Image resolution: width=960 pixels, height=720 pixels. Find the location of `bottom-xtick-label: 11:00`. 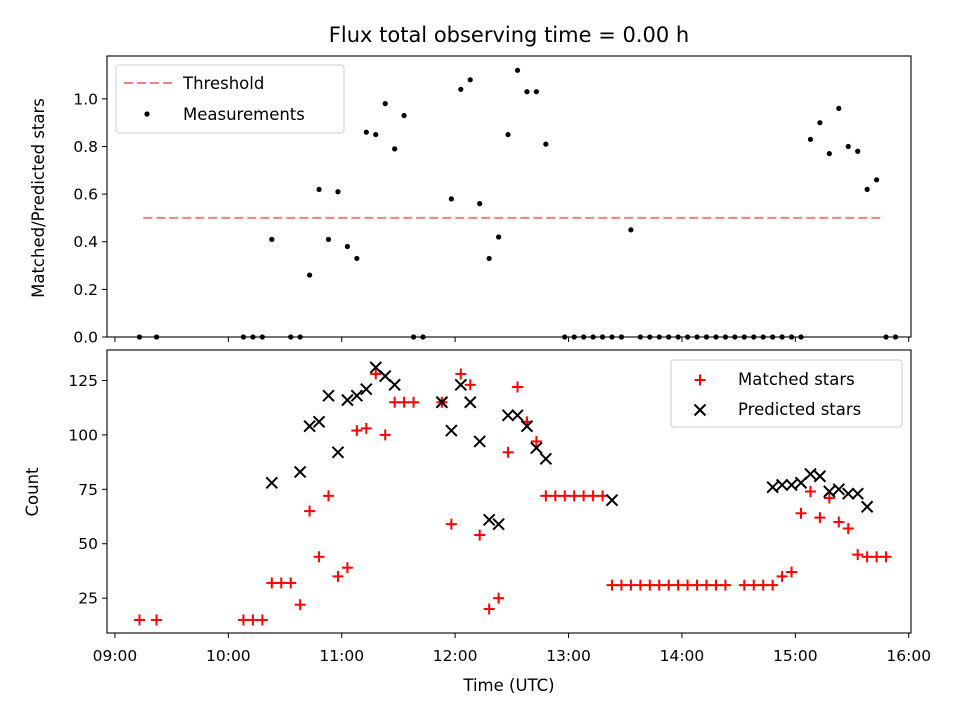

bottom-xtick-label: 11:00 is located at coordinates (341, 656).